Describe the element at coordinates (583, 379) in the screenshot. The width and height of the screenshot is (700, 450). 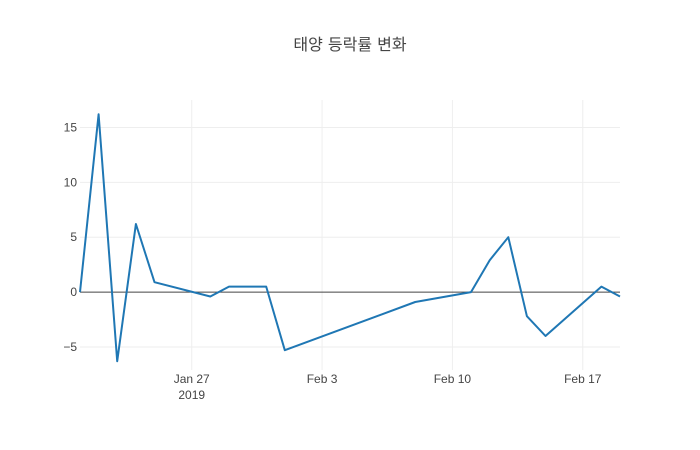
I see `x-tick-label: Feb 17` at that location.